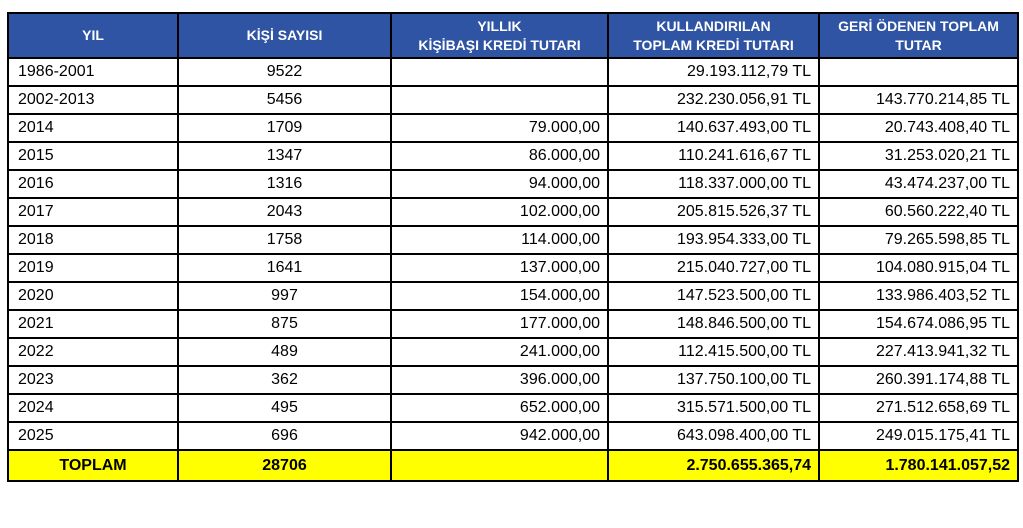  Describe the element at coordinates (284, 268) in the screenshot. I see `person-count-cell: 1641` at that location.